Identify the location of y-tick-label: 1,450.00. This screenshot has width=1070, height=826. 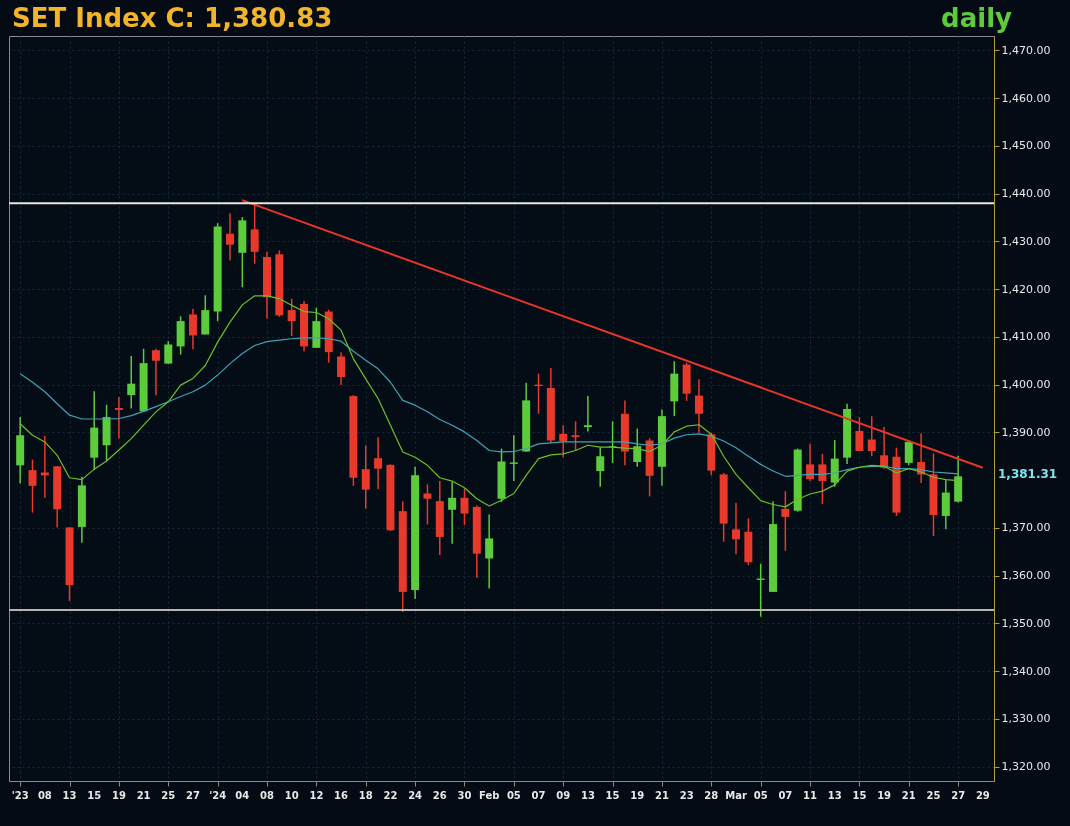
(1026, 146).